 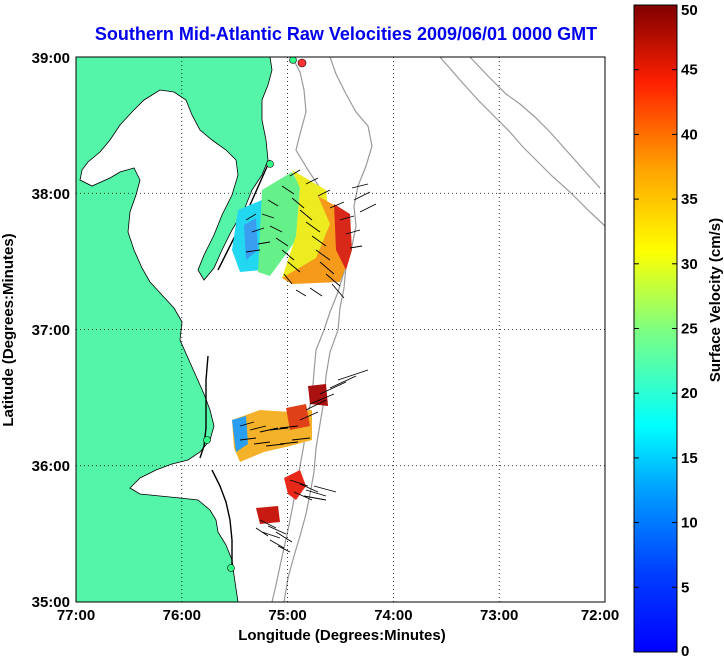 I want to click on velocity-patch-north-green, so click(x=279, y=224).